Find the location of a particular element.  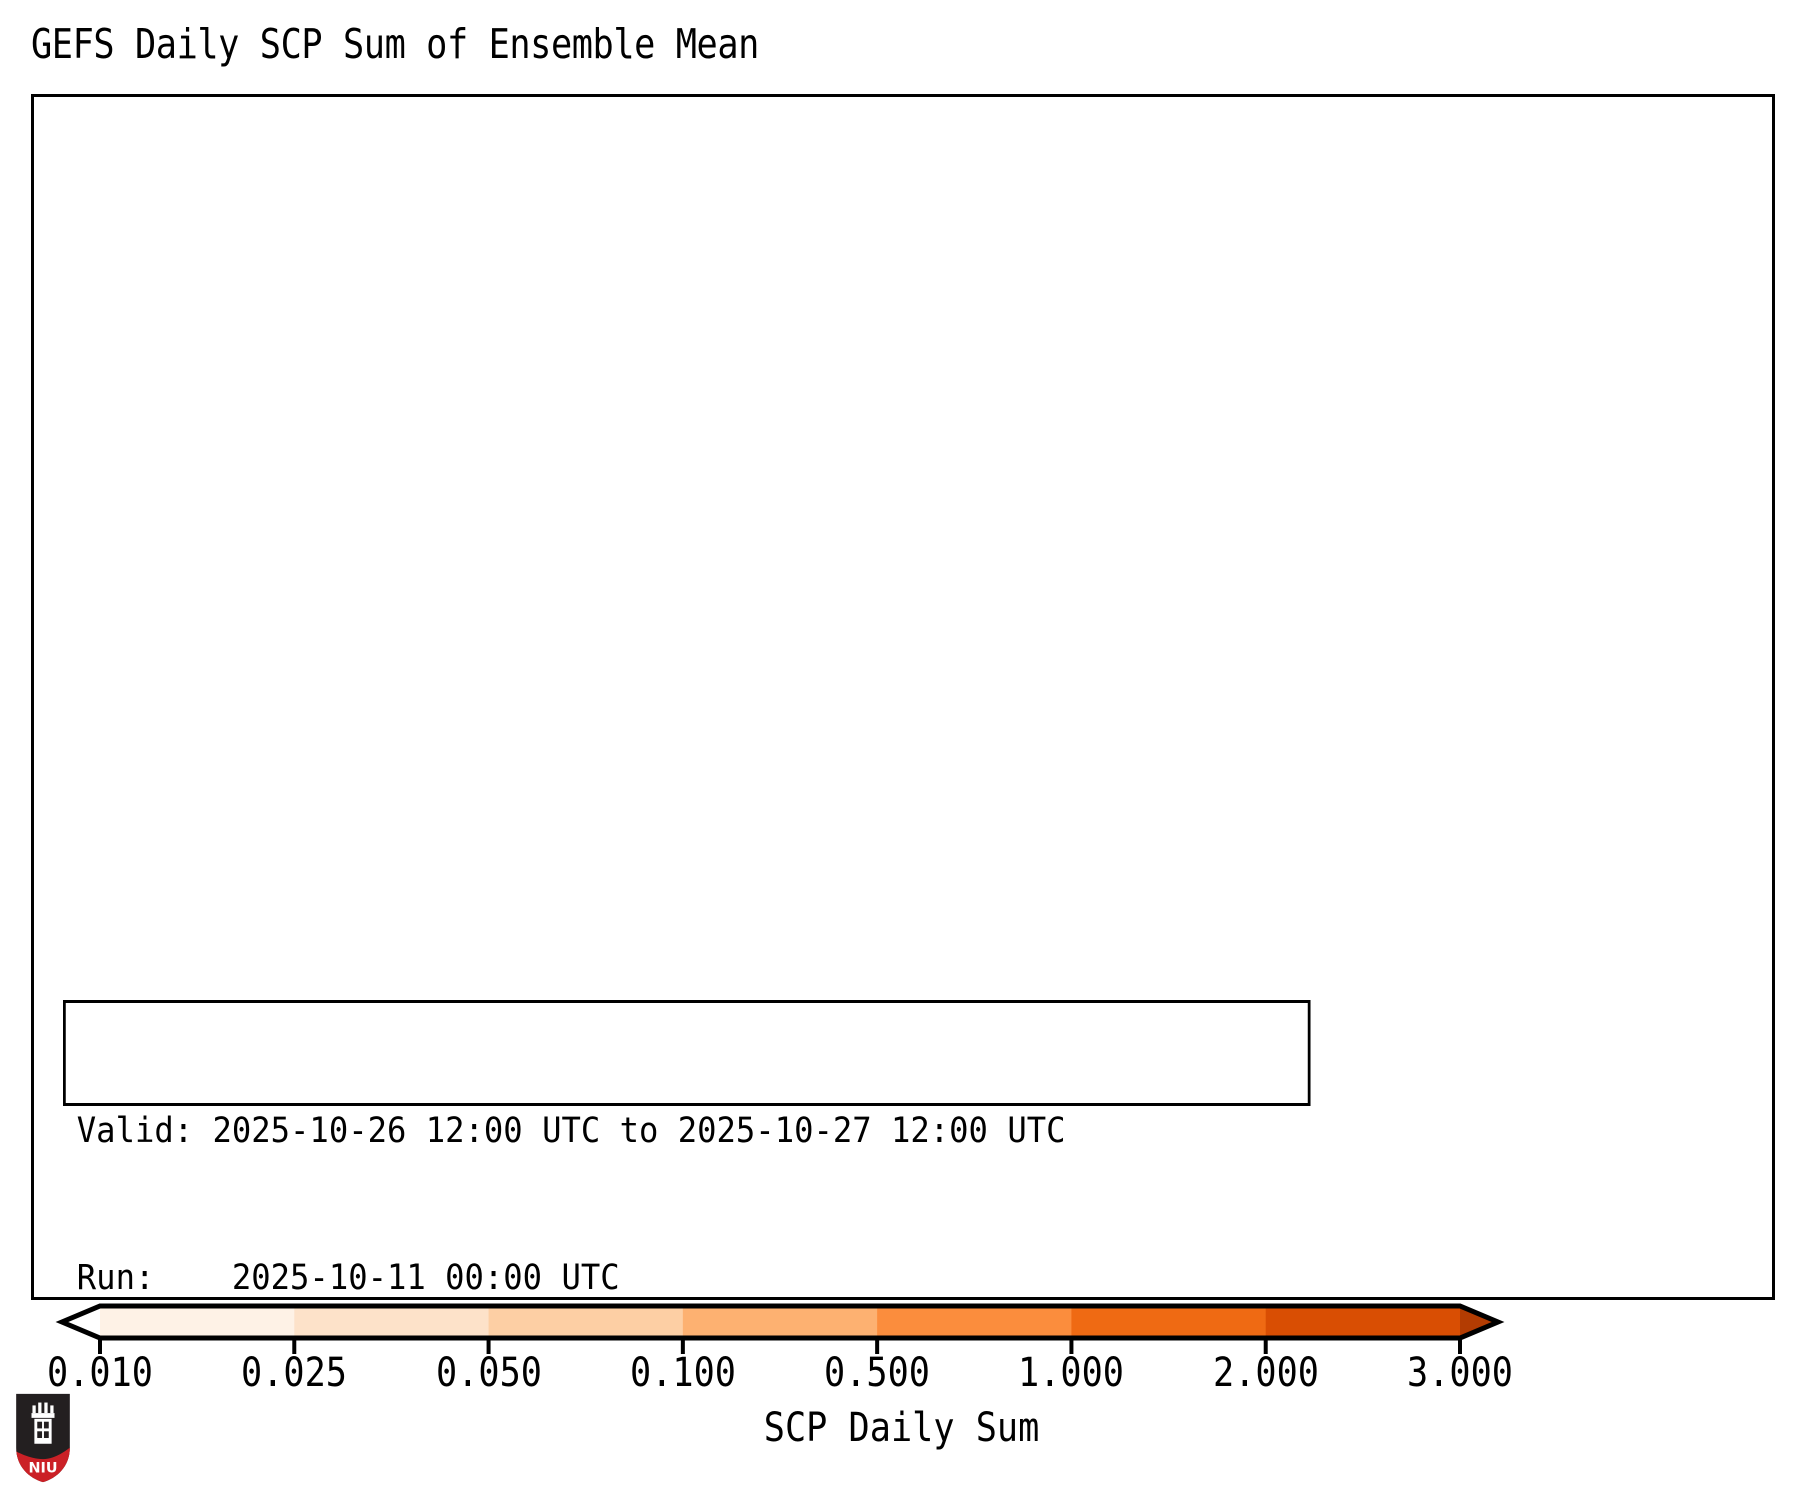

colorbar-axis-label-text: SCP Daily Sum is located at coordinates (901, 1428).